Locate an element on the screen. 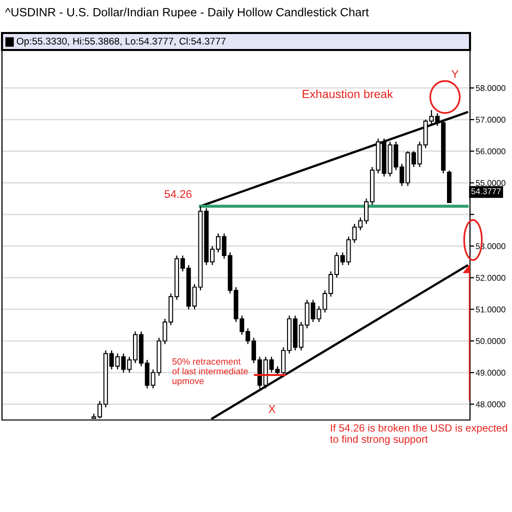 The height and width of the screenshot is (512, 512). y-tick-label: 58.0000 is located at coordinates (491, 88).